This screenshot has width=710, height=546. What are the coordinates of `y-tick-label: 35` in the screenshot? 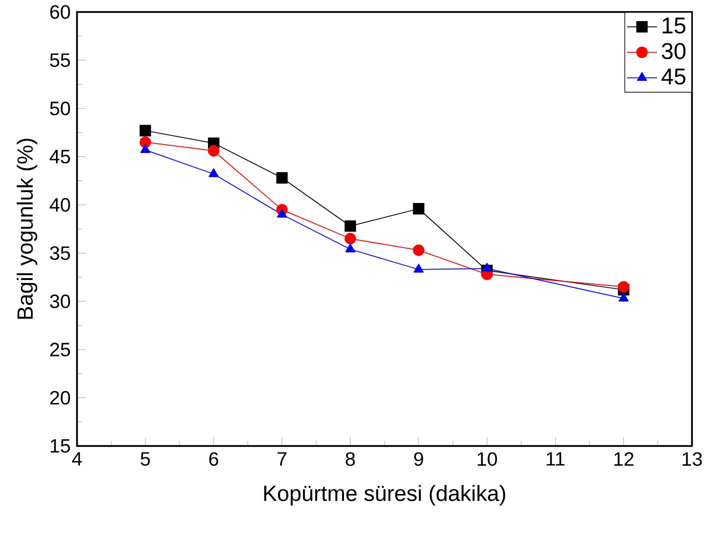 It's located at (60, 253).